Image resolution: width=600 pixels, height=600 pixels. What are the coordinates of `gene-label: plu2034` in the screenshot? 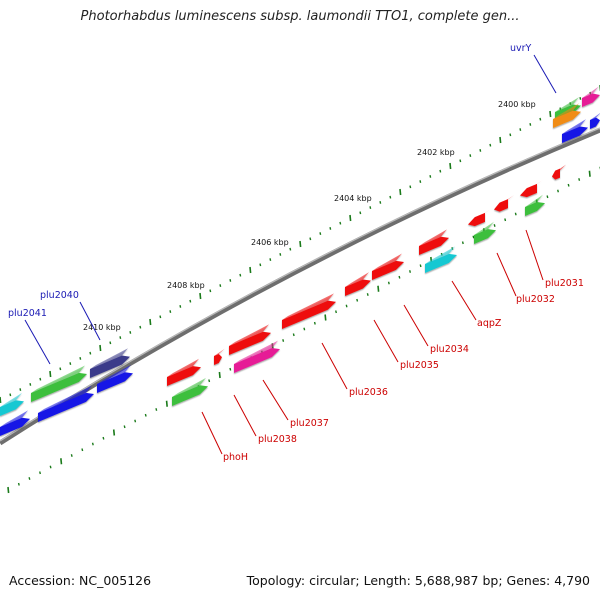 It's located at (449, 349).